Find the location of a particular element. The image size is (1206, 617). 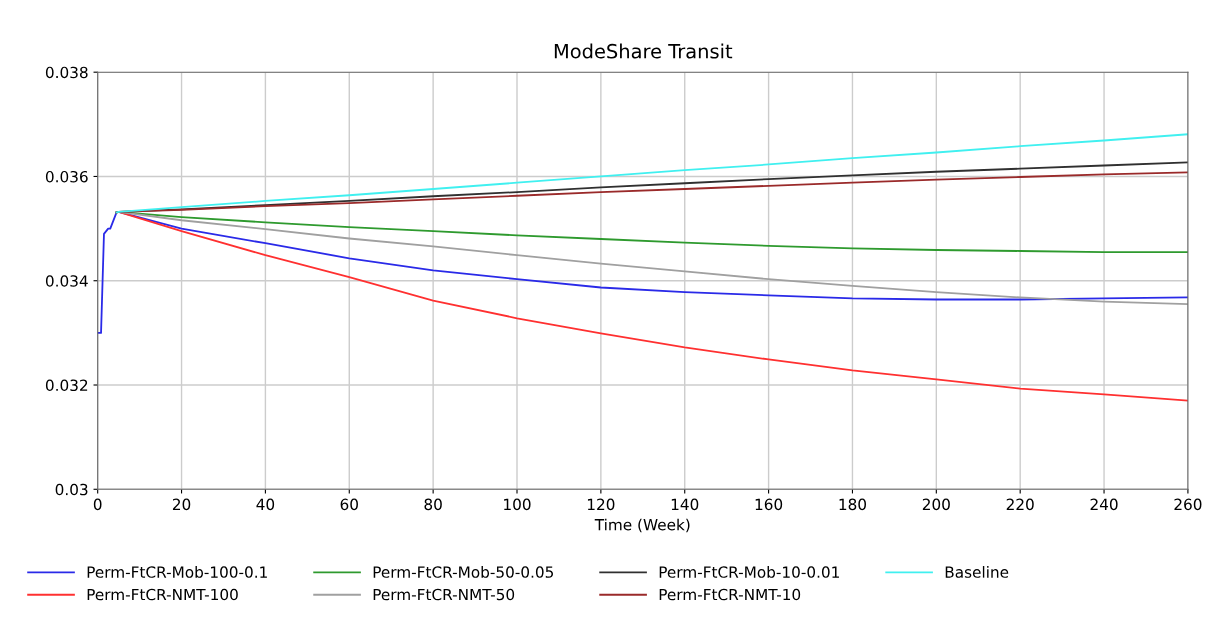

x-tick-label: 0 is located at coordinates (97, 504).